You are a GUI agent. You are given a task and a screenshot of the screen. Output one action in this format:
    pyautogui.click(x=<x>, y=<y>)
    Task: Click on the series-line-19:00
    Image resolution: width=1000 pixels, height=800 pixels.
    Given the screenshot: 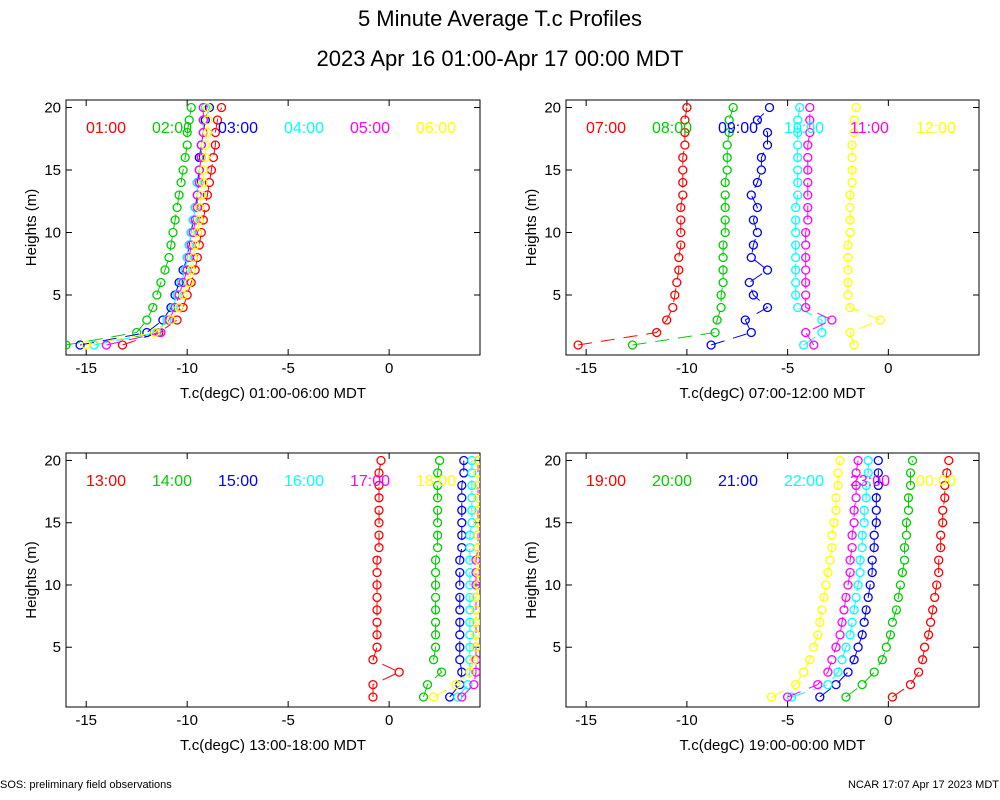 What is the action you would take?
    pyautogui.click(x=921, y=579)
    